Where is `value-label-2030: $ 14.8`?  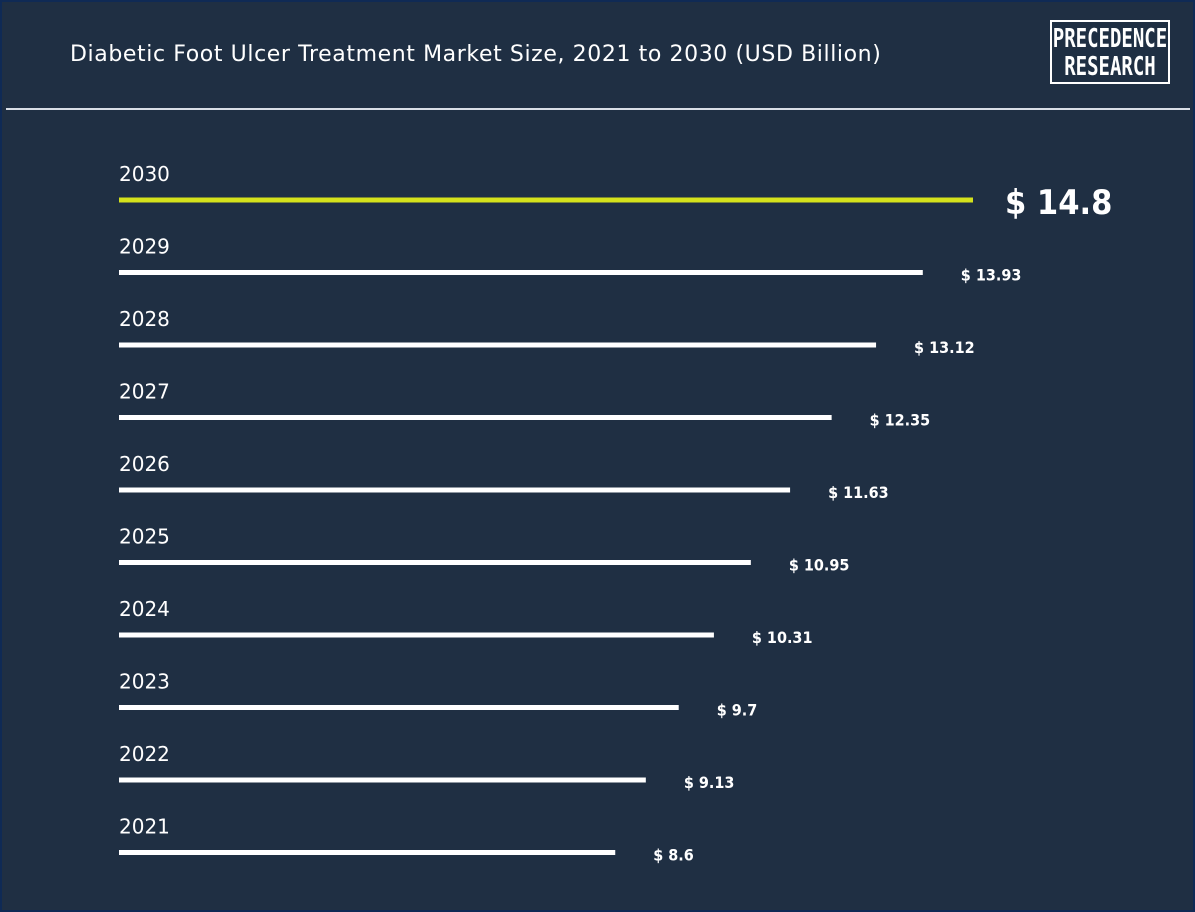
value-label-2030: $ 14.8 is located at coordinates (1058, 203).